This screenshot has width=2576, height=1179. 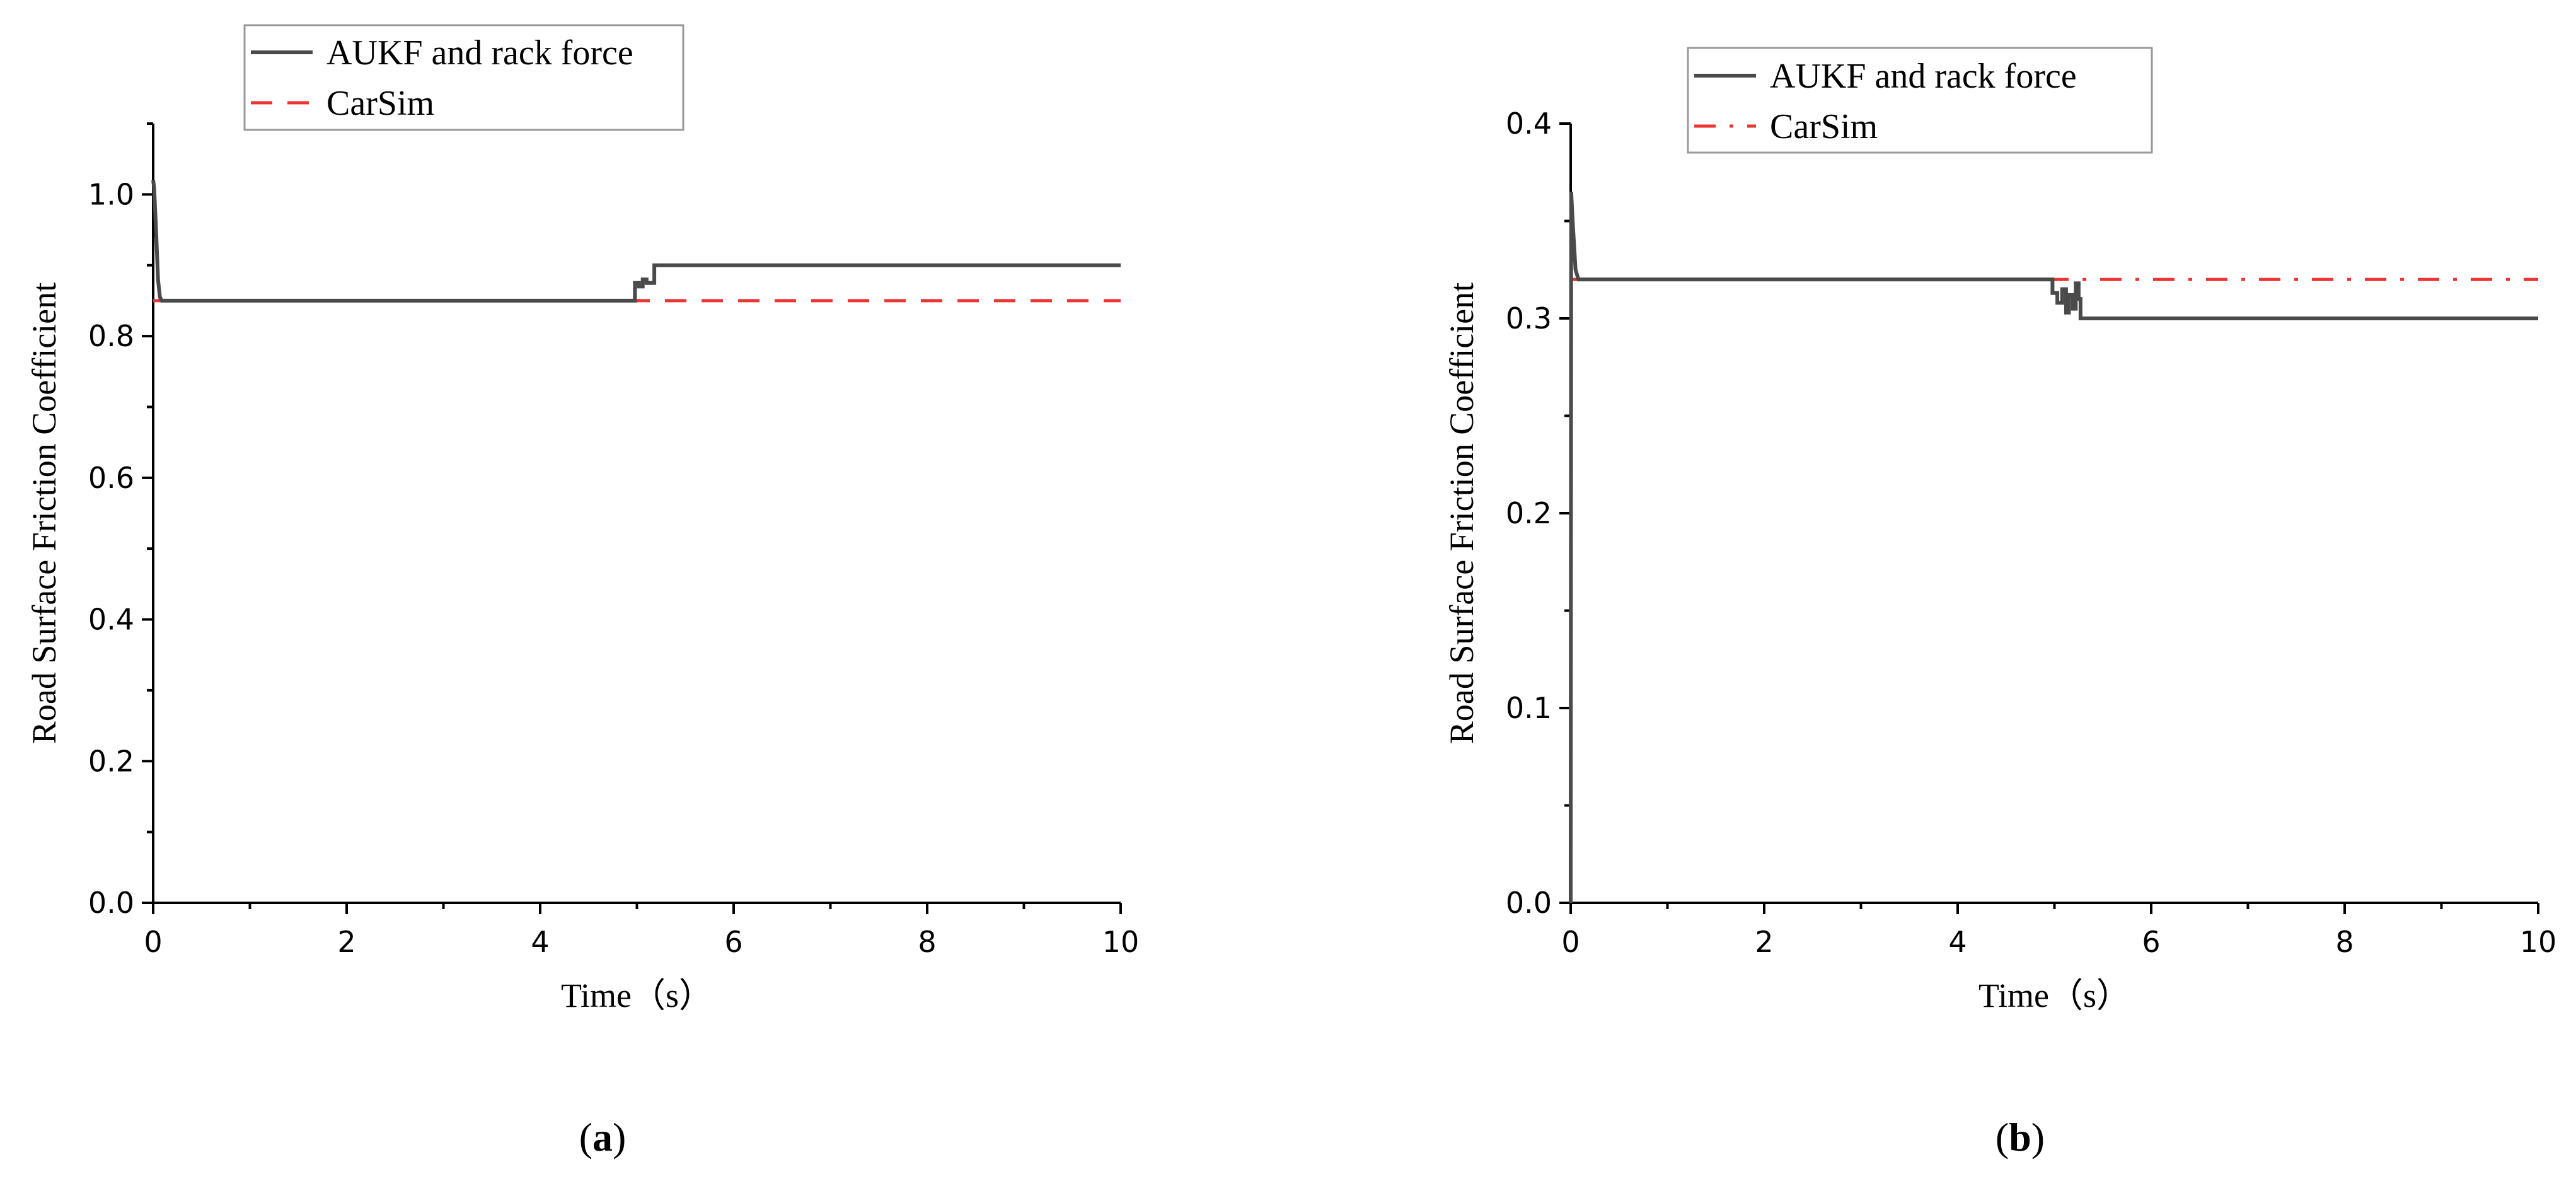 I want to click on caption-letter: a, so click(x=603, y=1137).